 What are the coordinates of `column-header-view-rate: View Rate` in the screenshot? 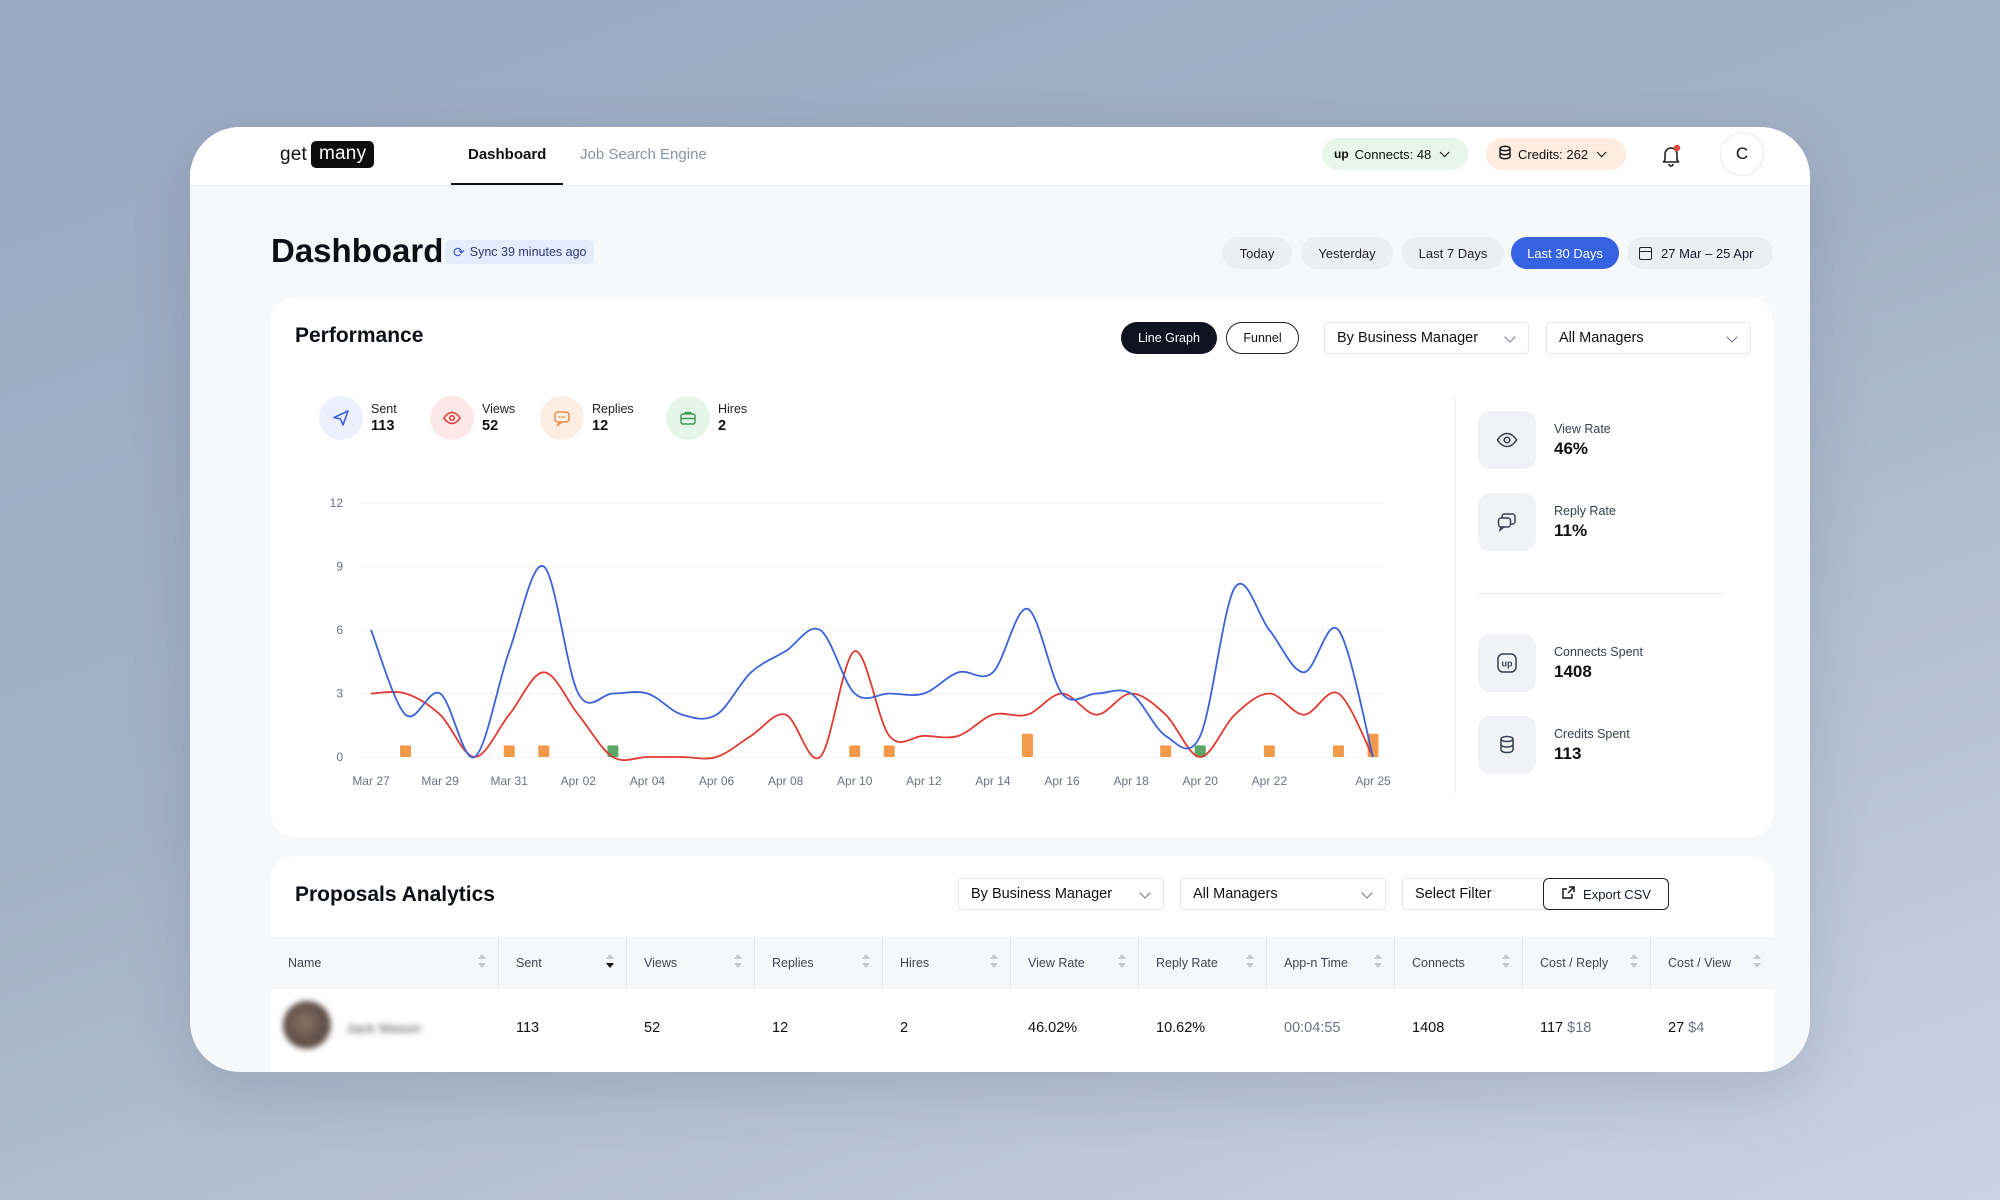 It's located at (1075, 963).